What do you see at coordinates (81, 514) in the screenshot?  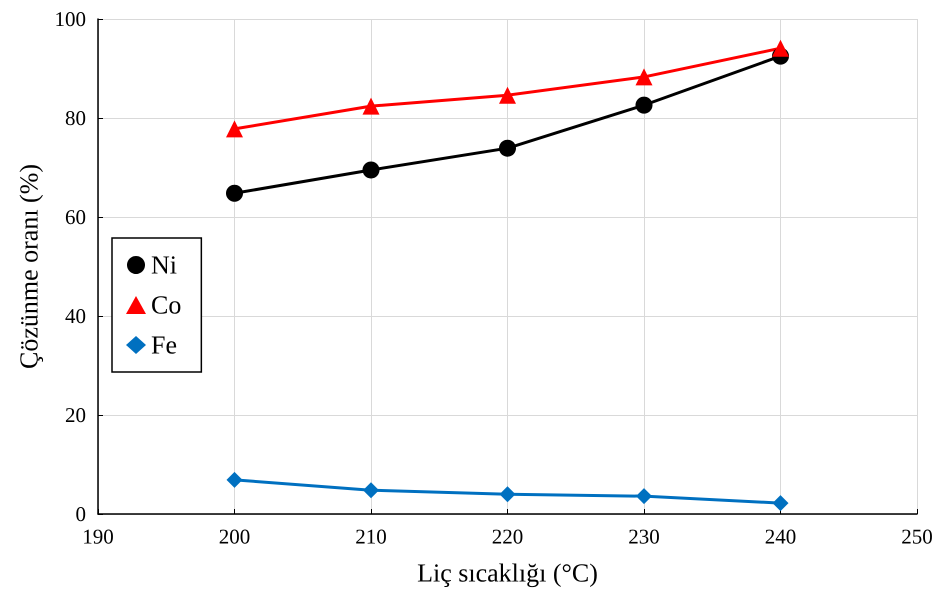 I see `y-tick-label: 0` at bounding box center [81, 514].